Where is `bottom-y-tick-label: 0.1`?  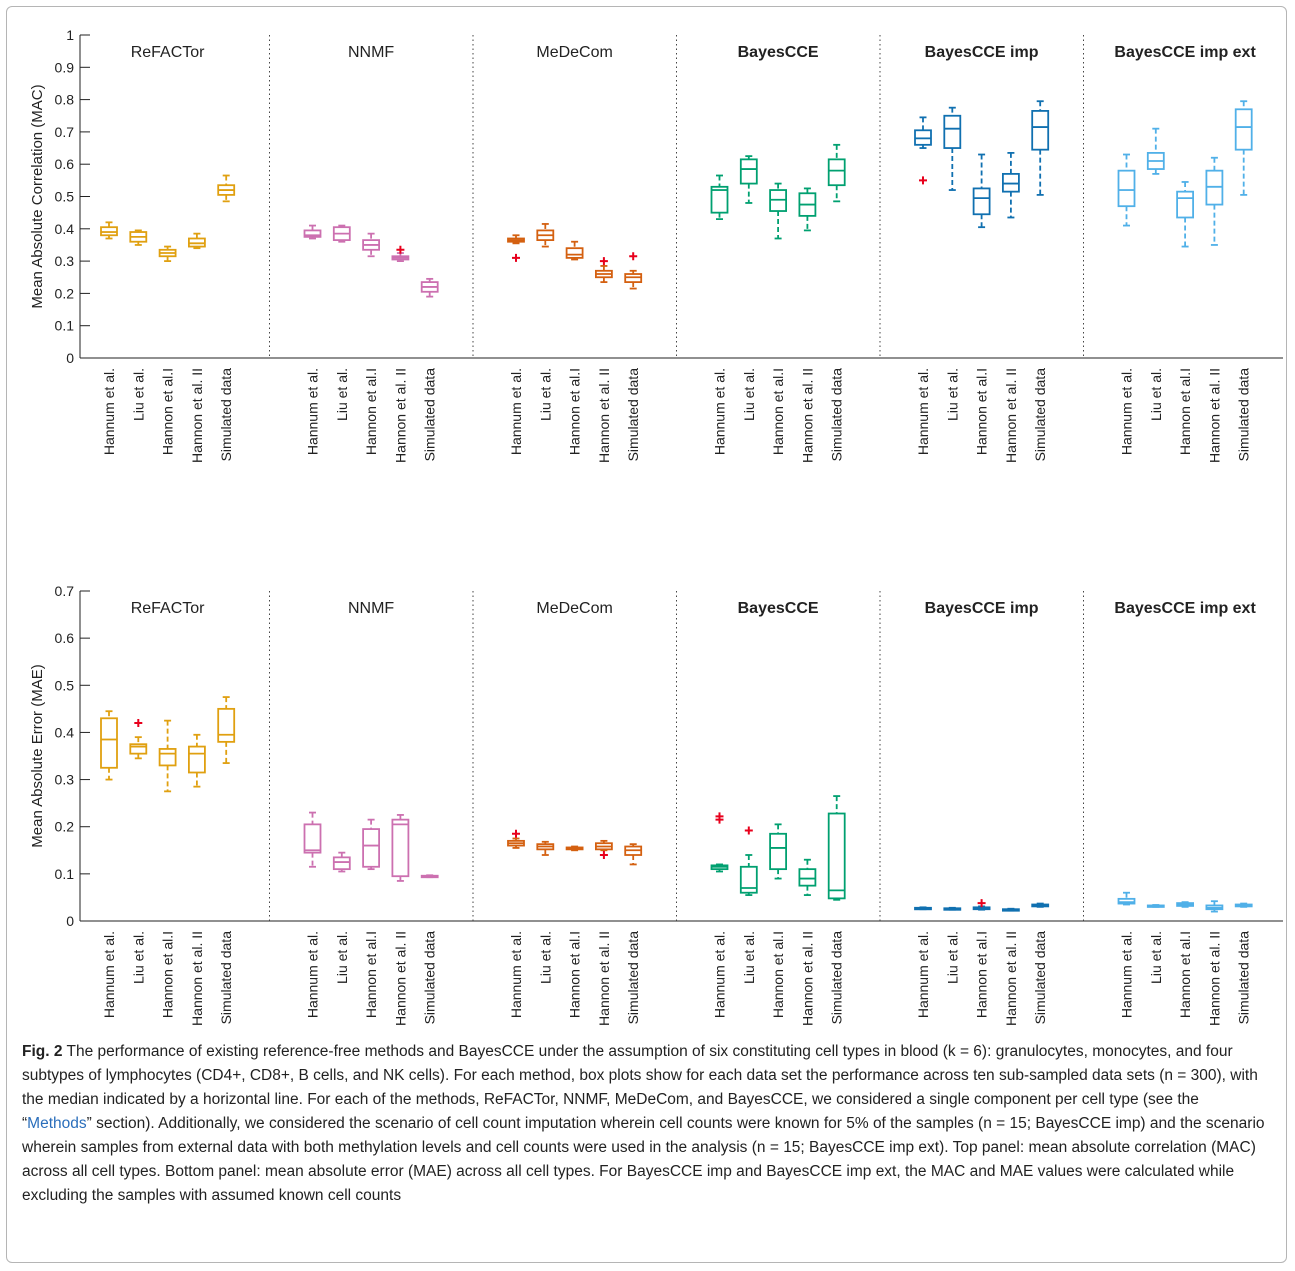 bottom-y-tick-label: 0.1 is located at coordinates (65, 874).